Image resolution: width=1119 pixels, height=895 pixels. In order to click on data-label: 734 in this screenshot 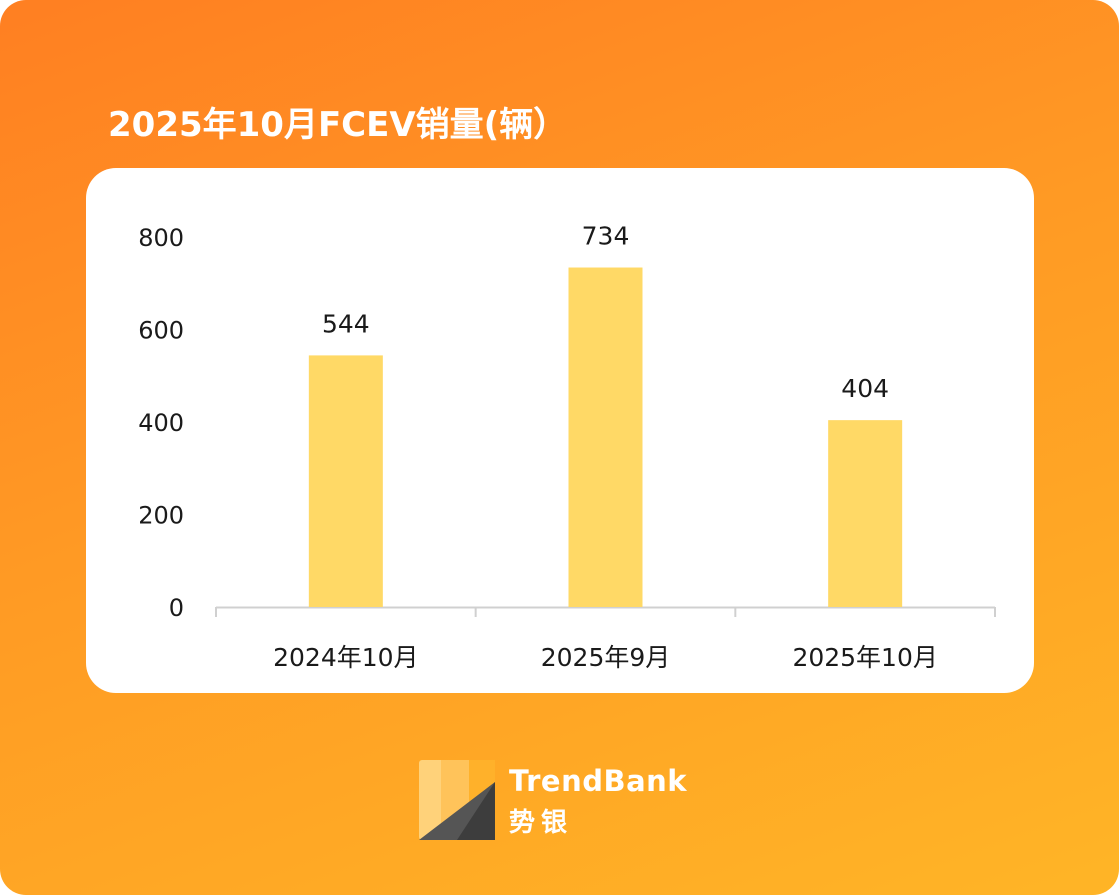, I will do `click(606, 236)`.